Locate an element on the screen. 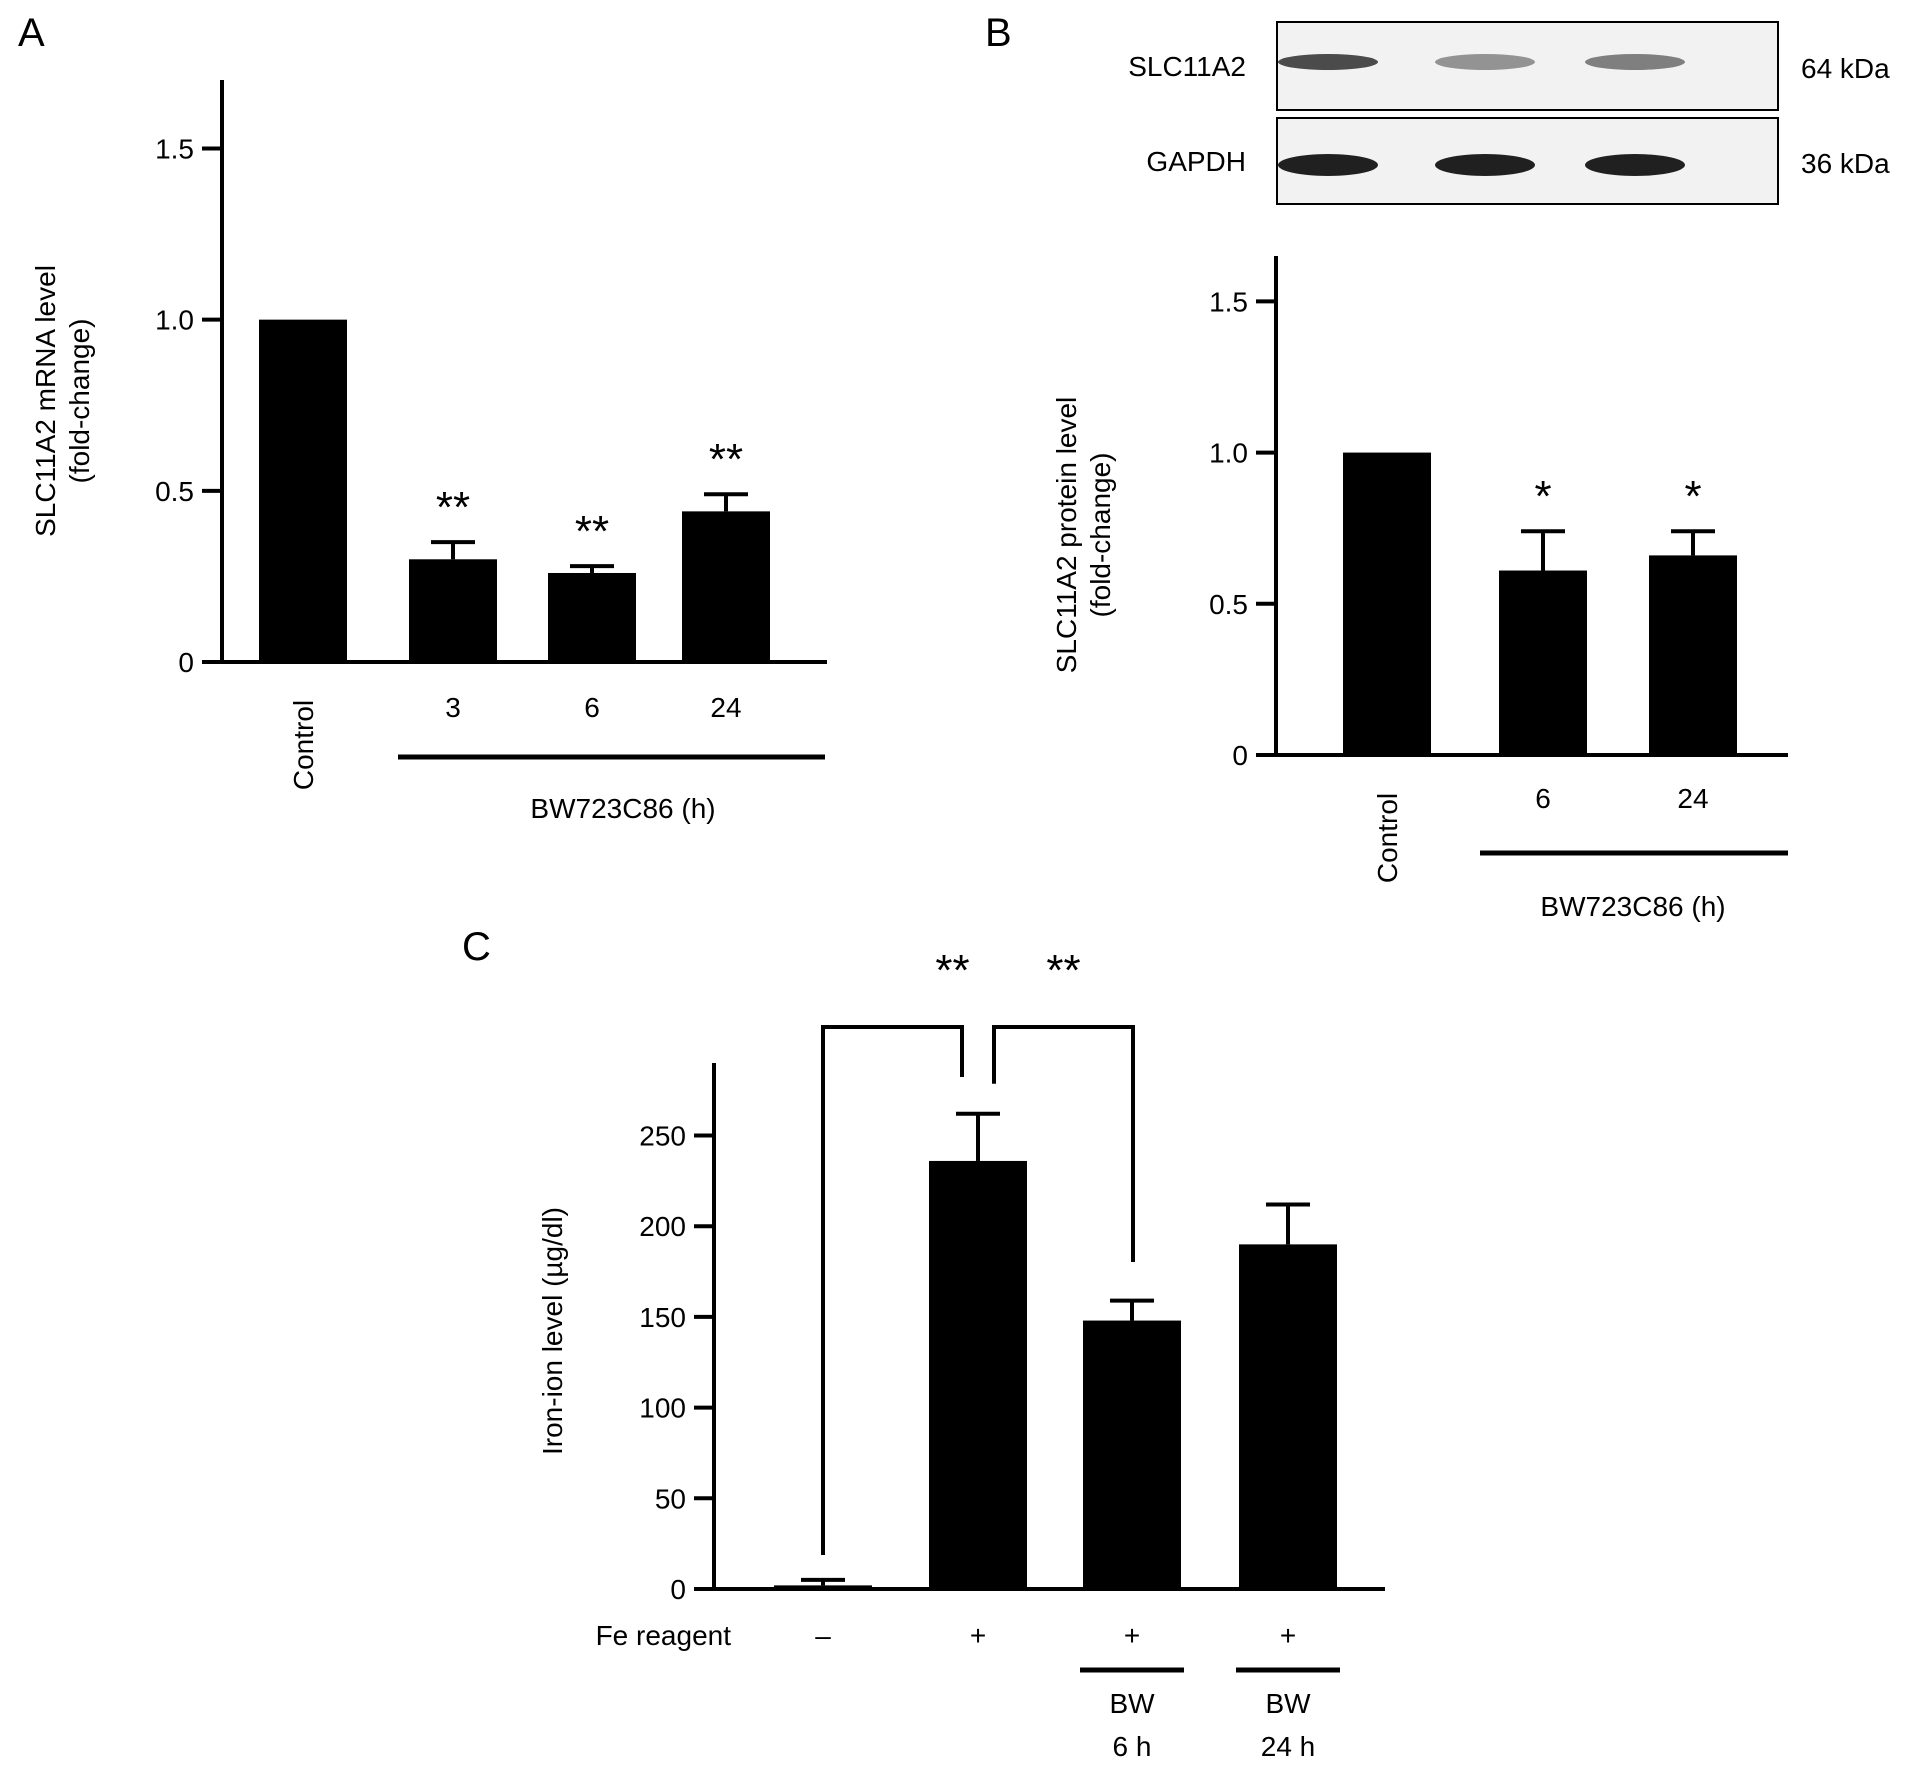 The image size is (1914, 1766). x-tick-label: 3 is located at coordinates (453, 707).